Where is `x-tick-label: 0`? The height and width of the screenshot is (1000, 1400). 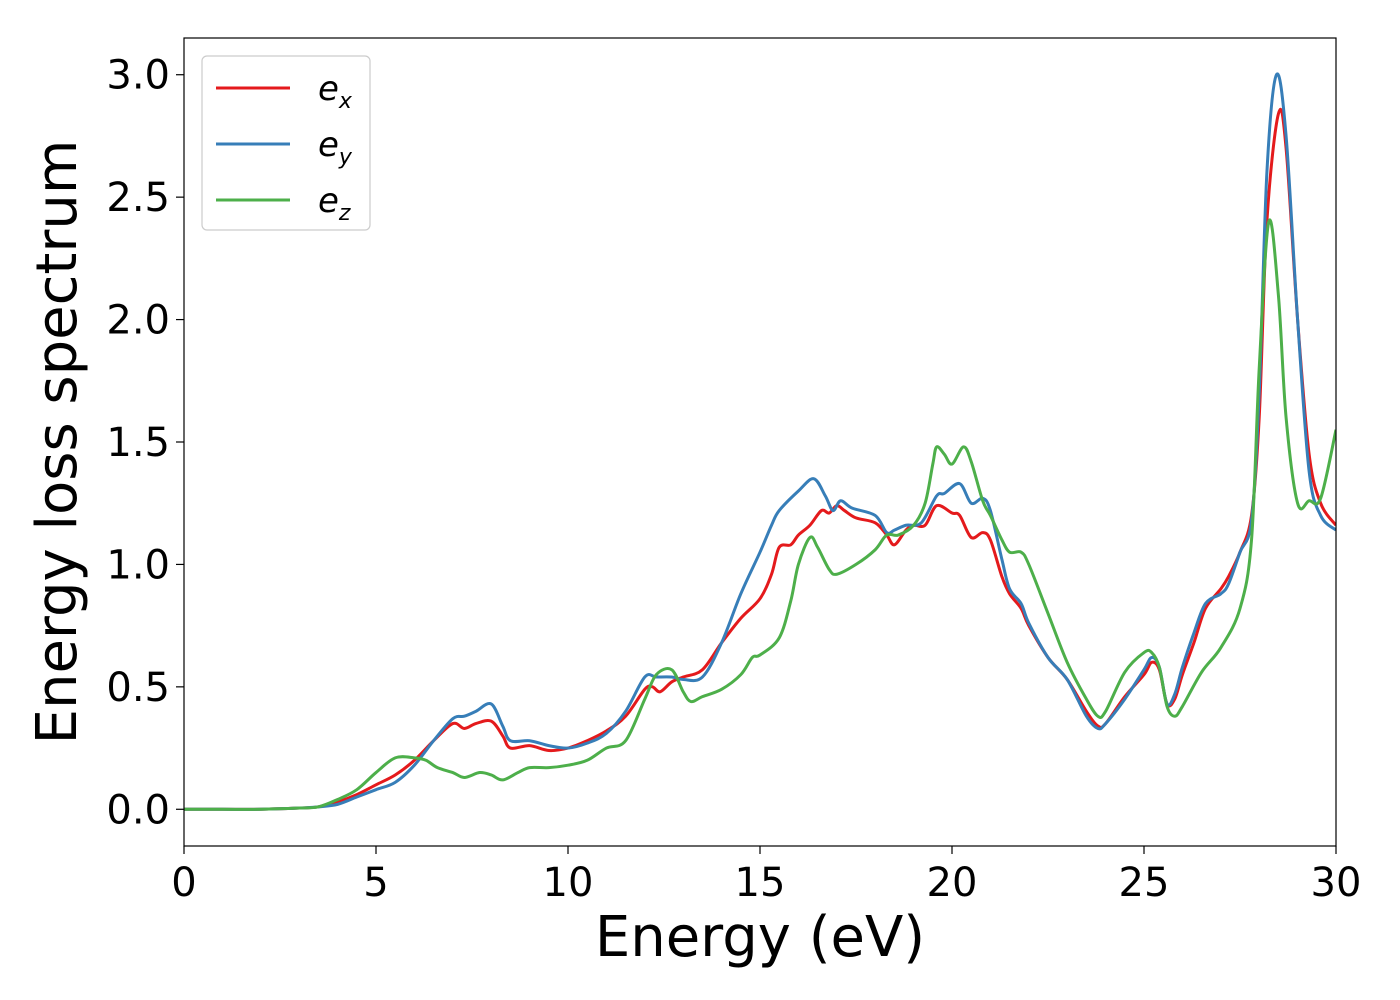 x-tick-label: 0 is located at coordinates (183, 883).